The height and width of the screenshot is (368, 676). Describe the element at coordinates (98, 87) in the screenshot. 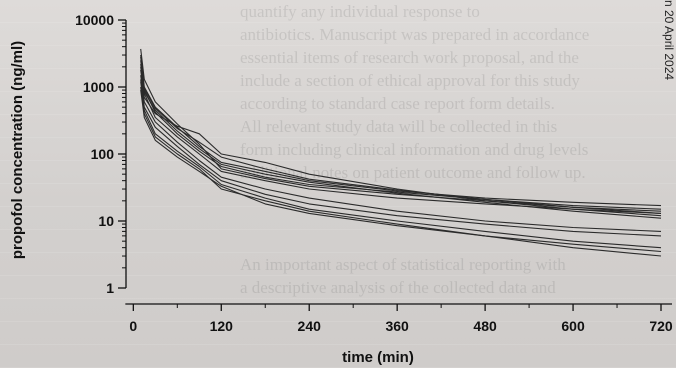

I see `y-tick-label: 1000` at that location.